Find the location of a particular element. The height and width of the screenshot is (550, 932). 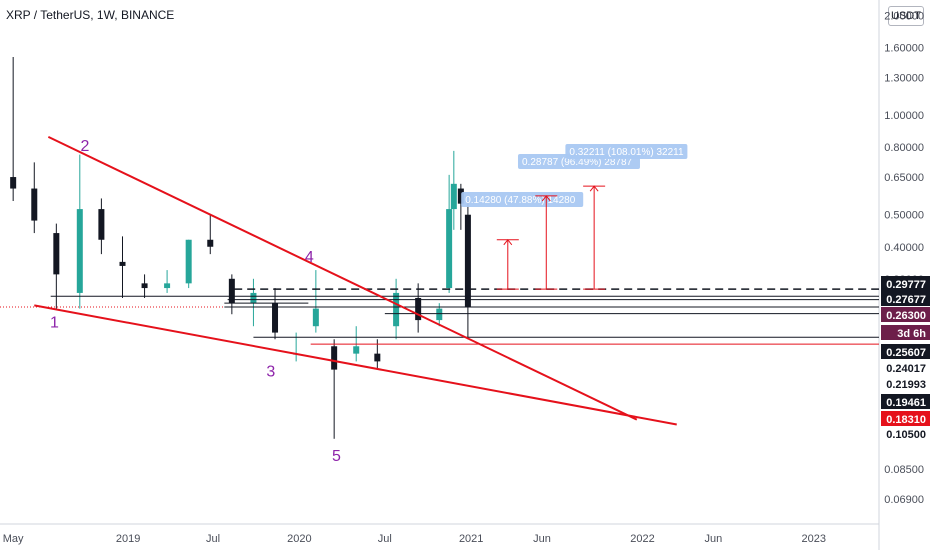

svg-text: 0.29777 is located at coordinates (906, 285).